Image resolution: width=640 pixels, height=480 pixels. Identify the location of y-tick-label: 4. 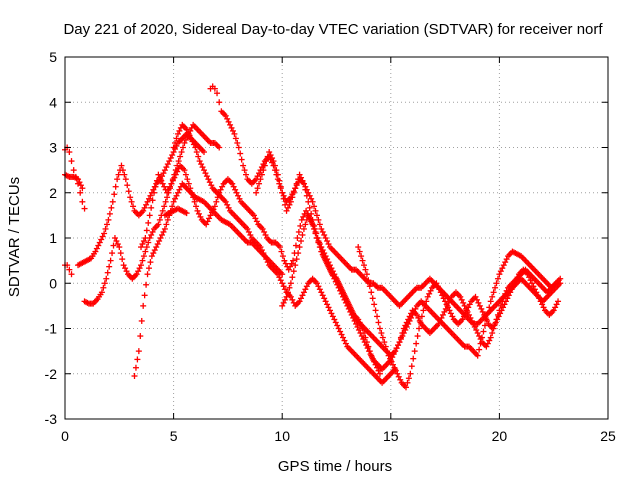
(53, 102).